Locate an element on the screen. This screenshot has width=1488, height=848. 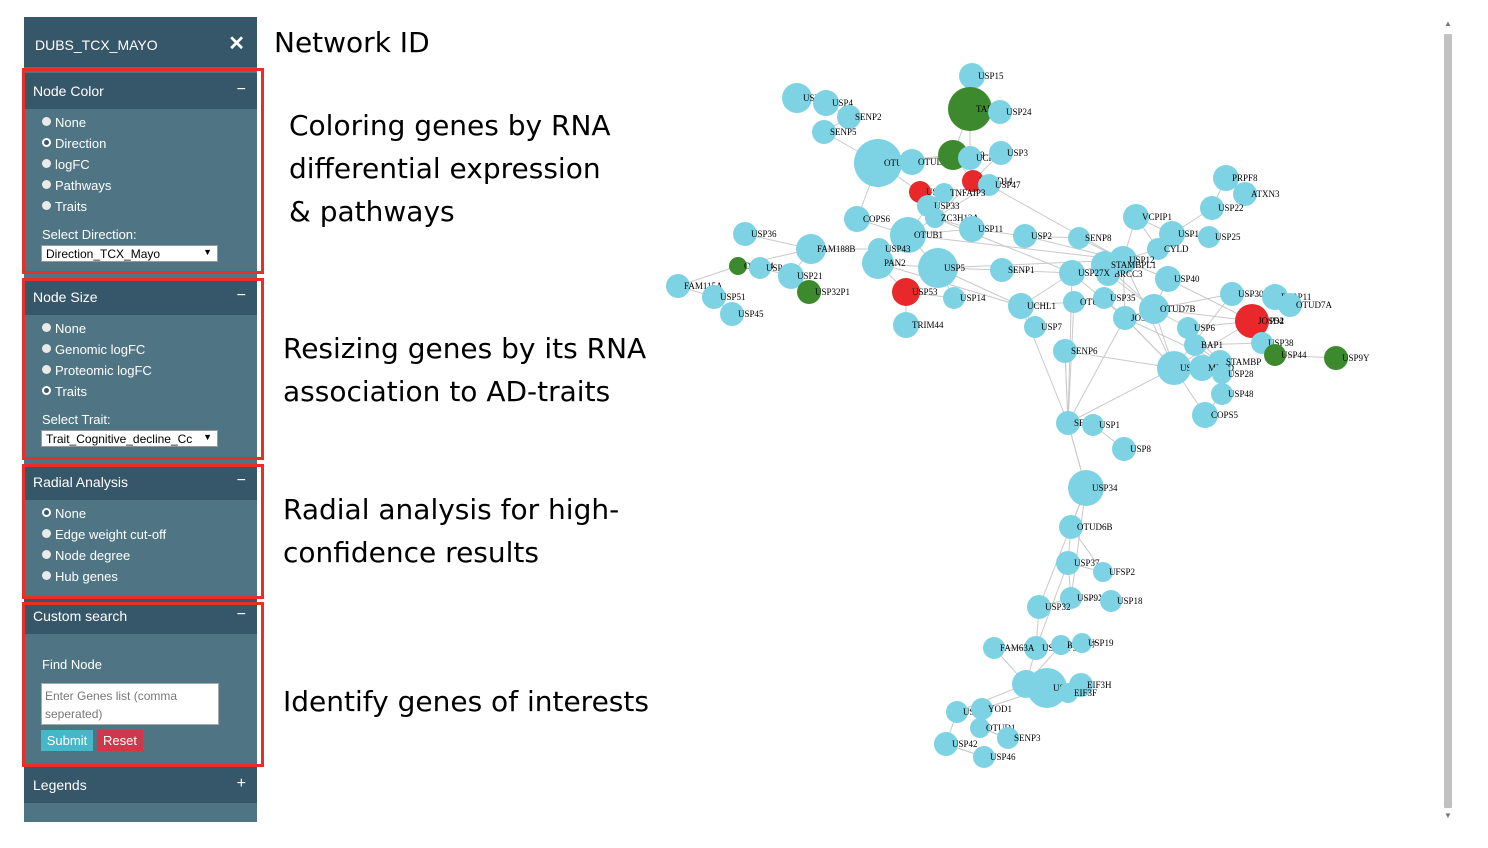
network-node: USP47 is located at coordinates (999, 185).